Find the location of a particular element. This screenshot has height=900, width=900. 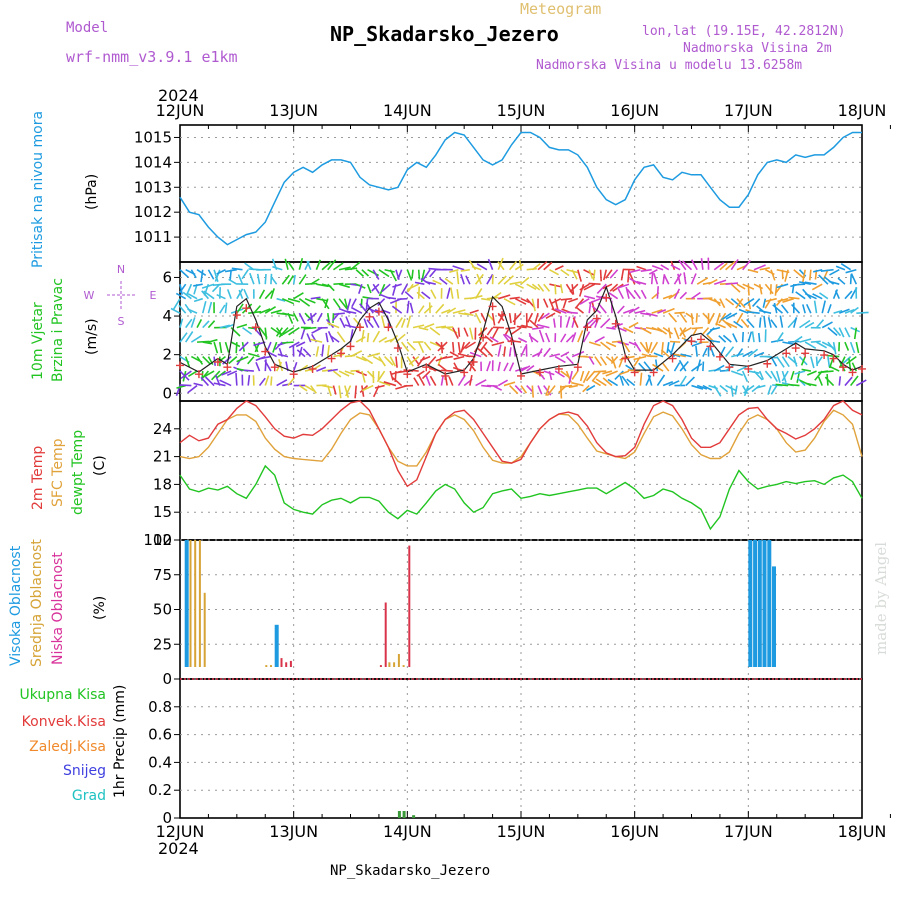

precip-axis-title: 1hr Precip (mm) is located at coordinates (120, 741).